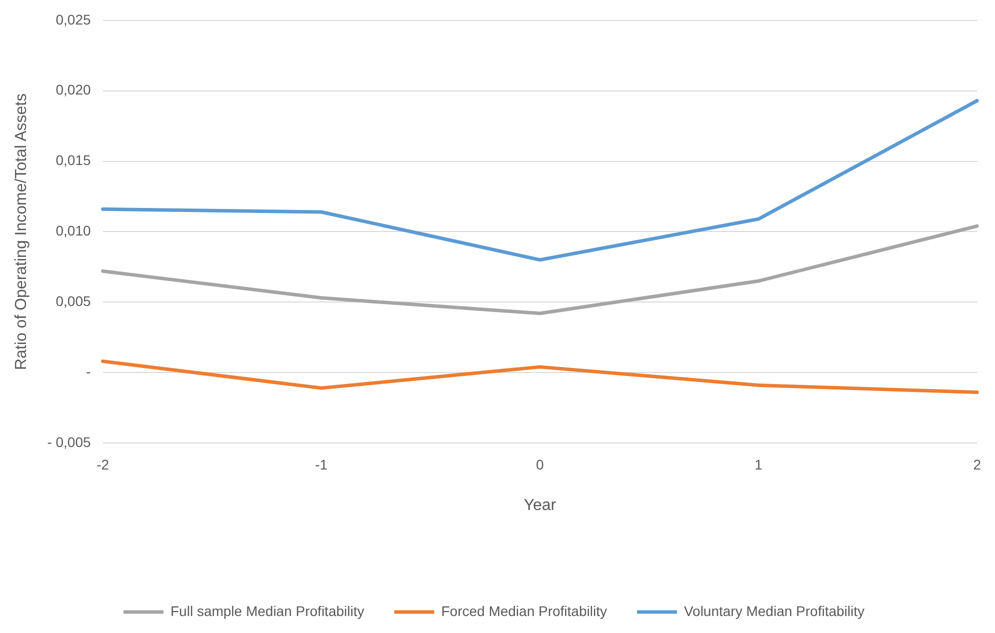  I want to click on y-axis-title: Ratio of Operating Income/Total Assets, so click(21, 231).